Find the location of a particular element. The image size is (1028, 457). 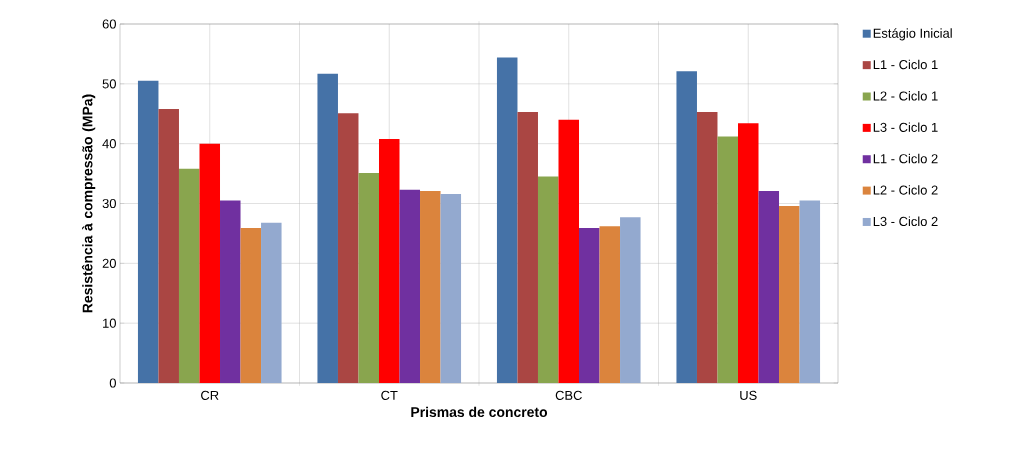

x-tick-label: CBC is located at coordinates (568, 395).